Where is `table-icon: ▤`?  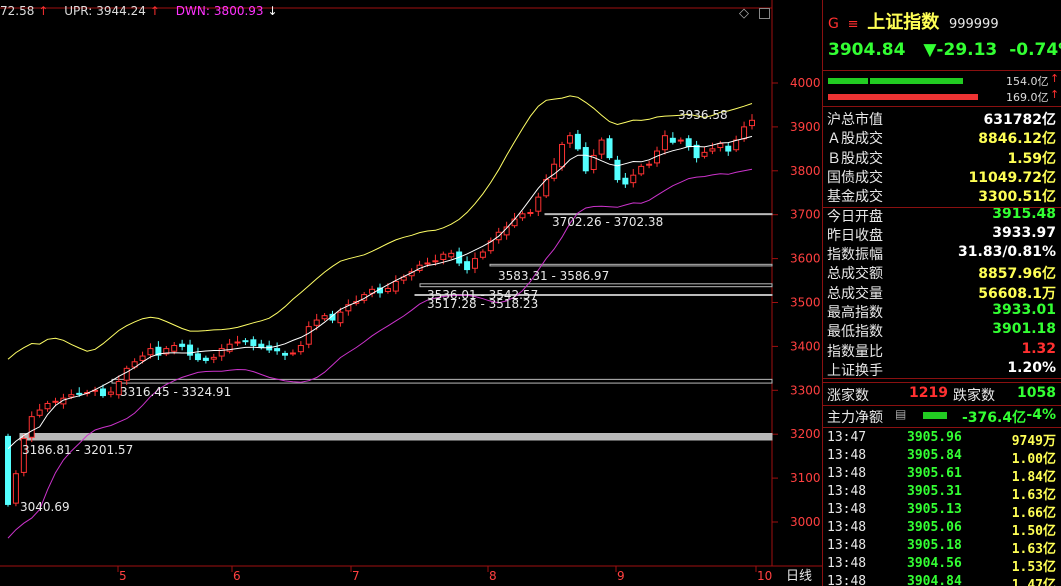
table-icon: ▤ is located at coordinates (901, 414).